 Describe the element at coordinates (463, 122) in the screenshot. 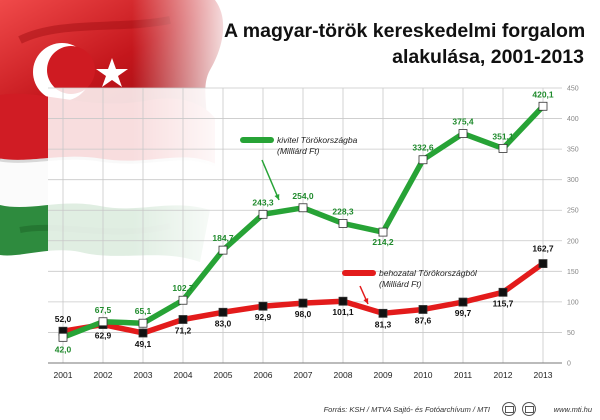

I see `data-label: 375,4` at that location.